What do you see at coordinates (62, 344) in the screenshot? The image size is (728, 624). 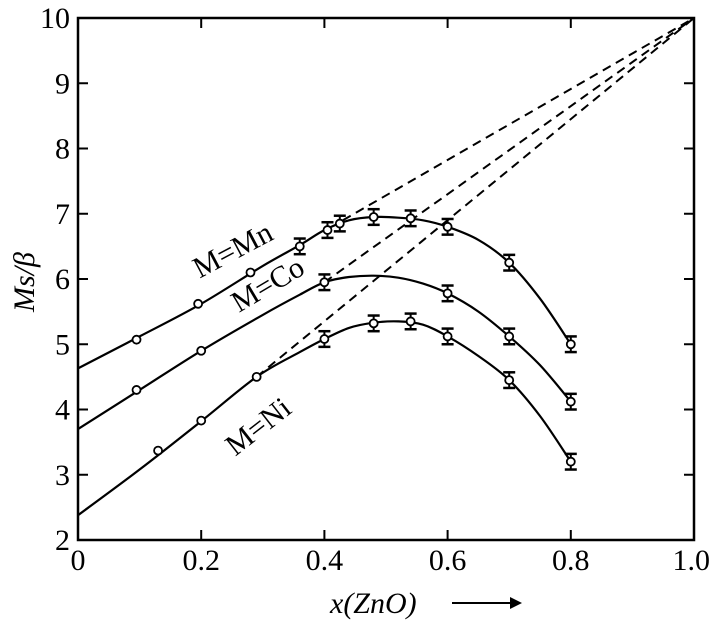 I see `y-tick-label: 5` at bounding box center [62, 344].